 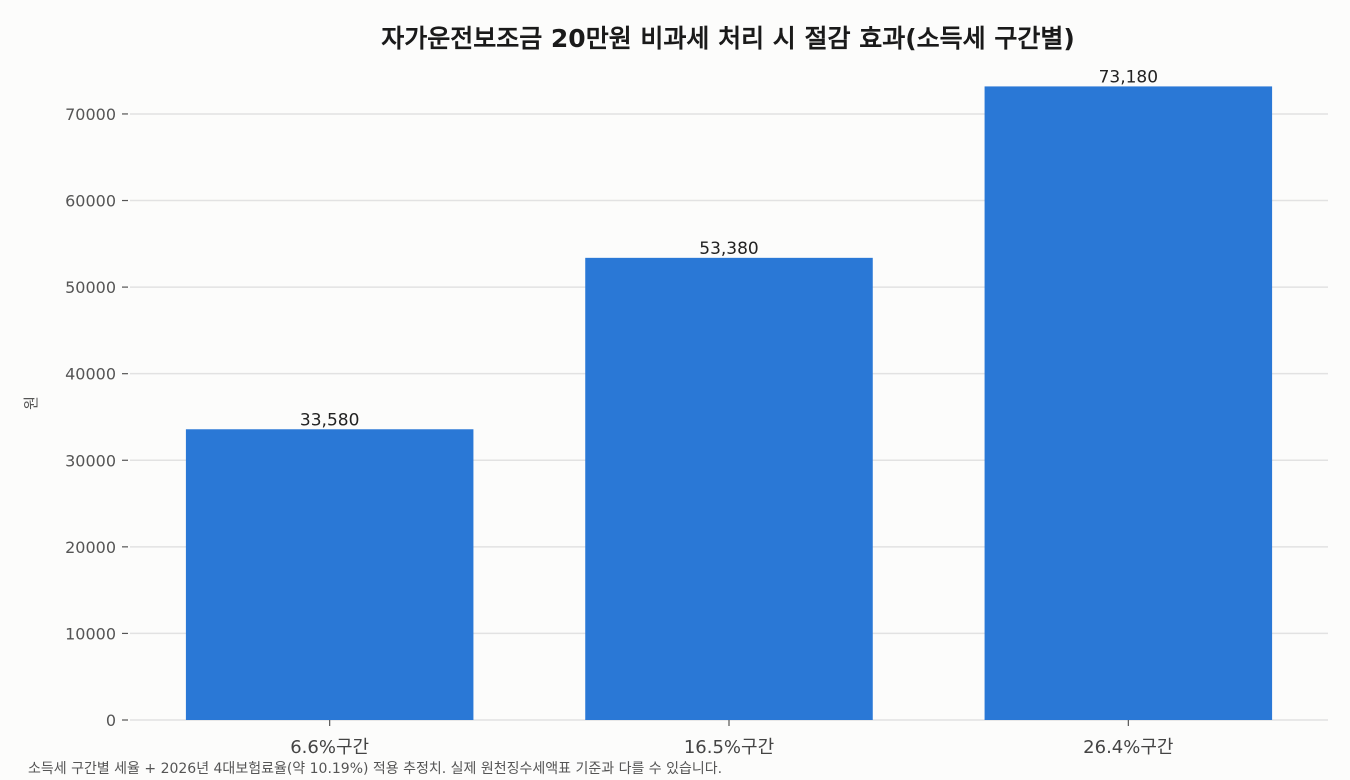 What do you see at coordinates (90, 114) in the screenshot?
I see `y-tick-label: 70000` at bounding box center [90, 114].